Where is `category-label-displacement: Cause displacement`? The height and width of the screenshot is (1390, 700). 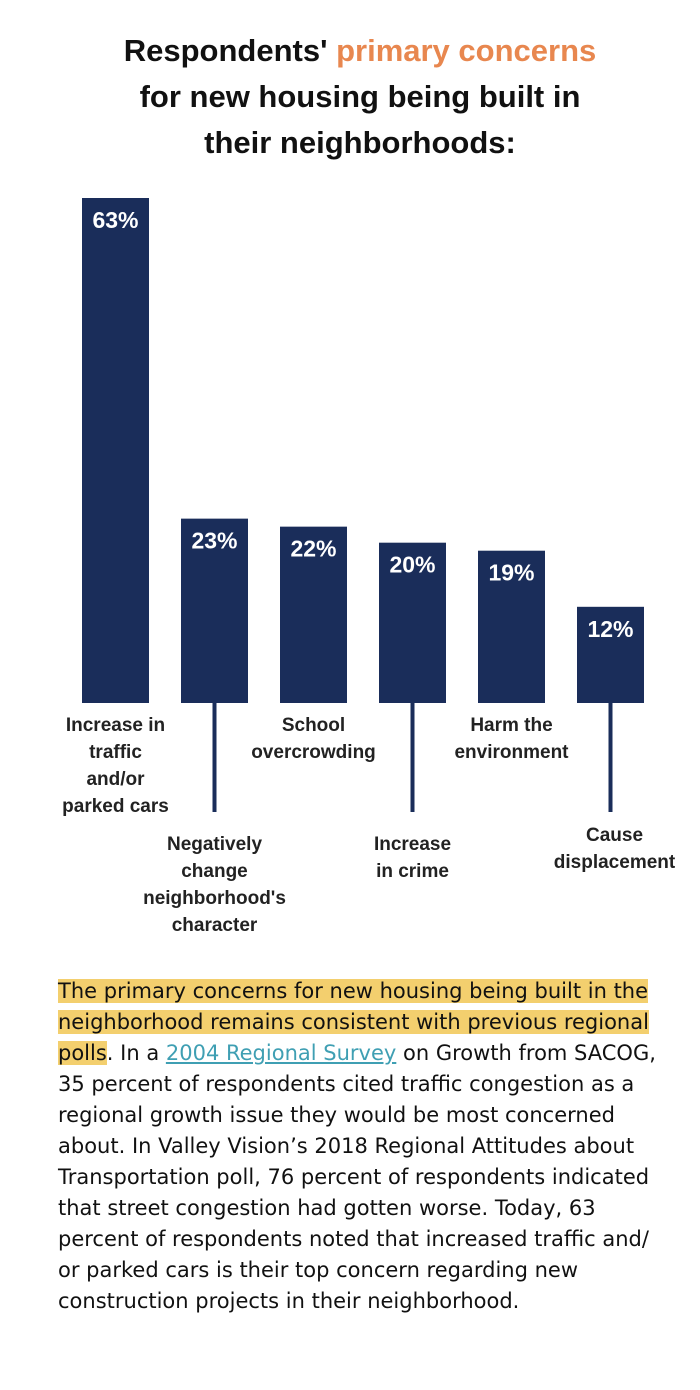
category-label-displacement: Cause displacement is located at coordinates (615, 849).